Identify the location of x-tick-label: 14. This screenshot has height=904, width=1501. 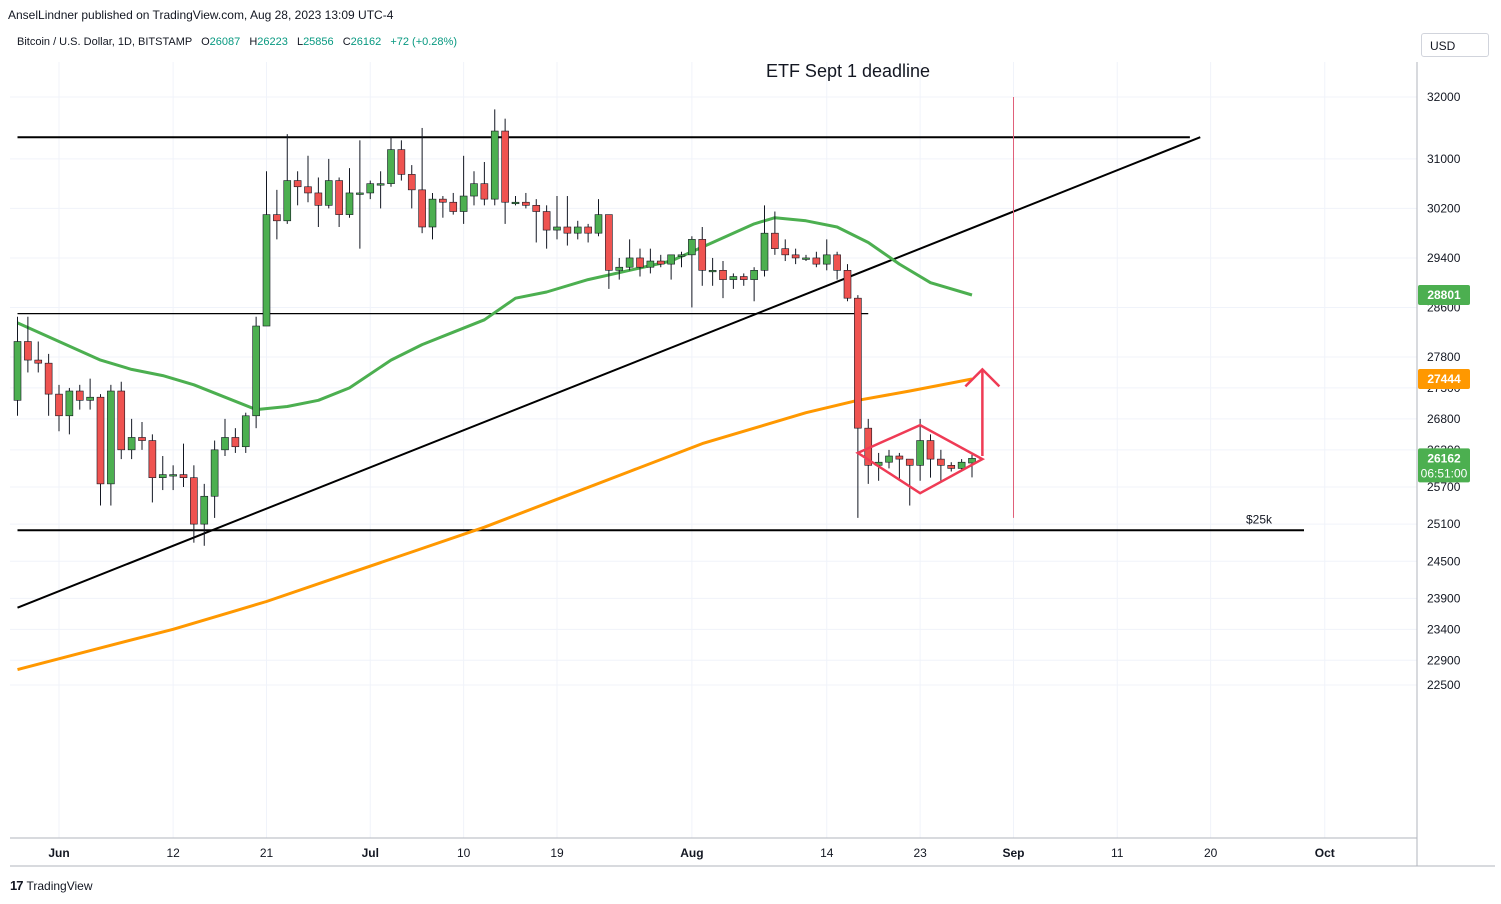
(827, 853).